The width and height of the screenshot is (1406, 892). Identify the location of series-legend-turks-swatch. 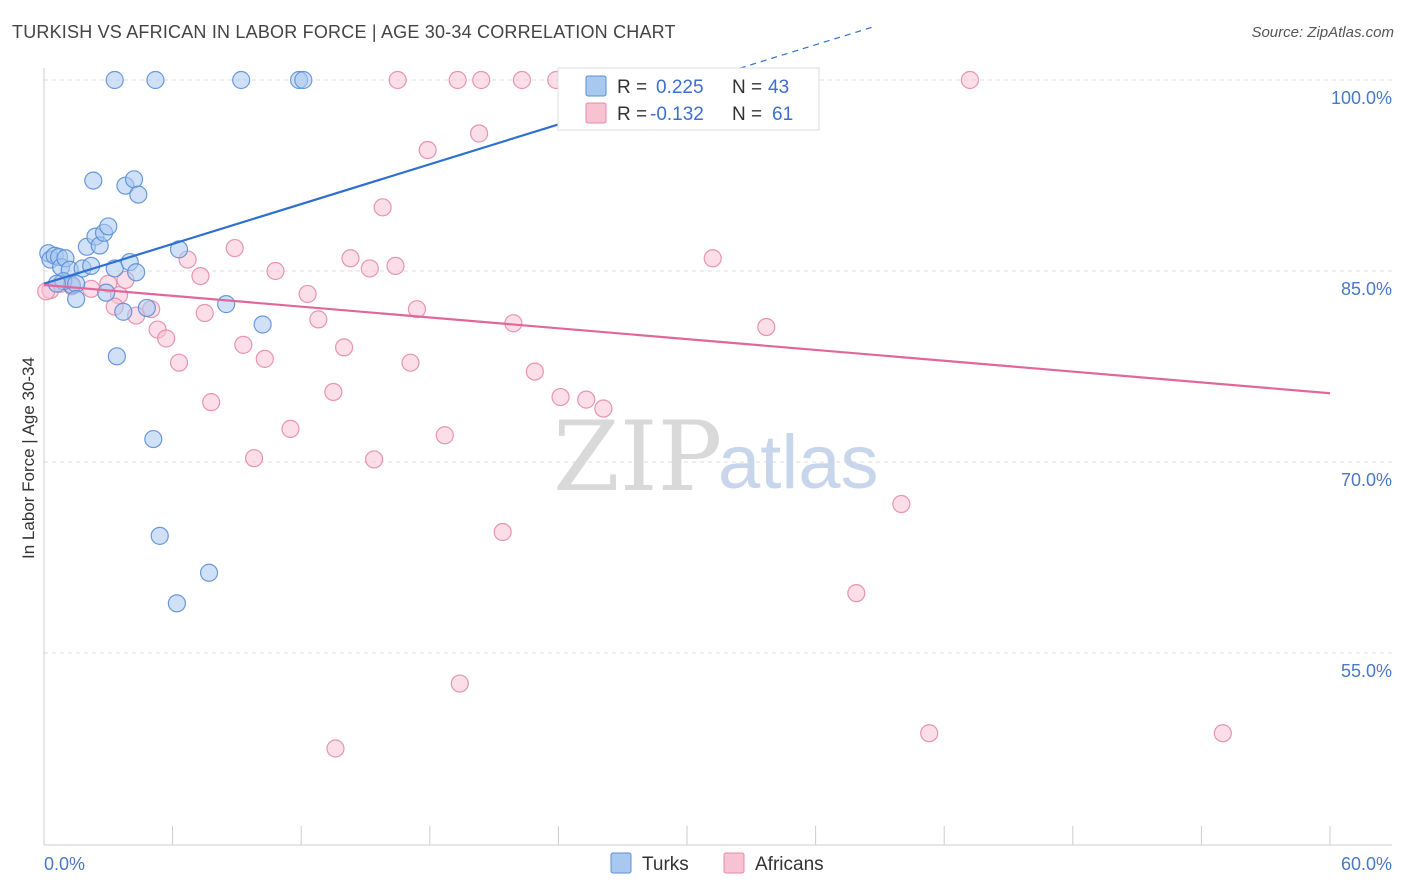
(621, 863).